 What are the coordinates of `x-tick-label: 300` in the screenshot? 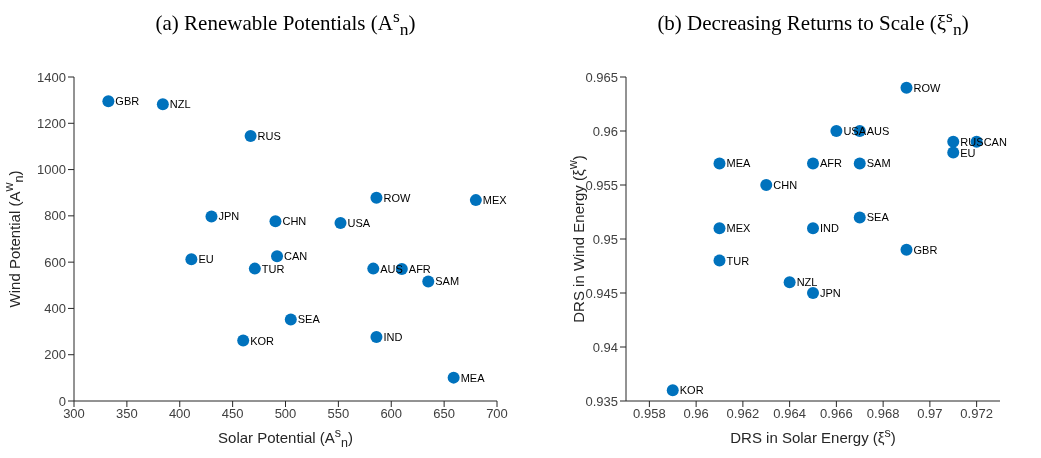 It's located at (74, 414).